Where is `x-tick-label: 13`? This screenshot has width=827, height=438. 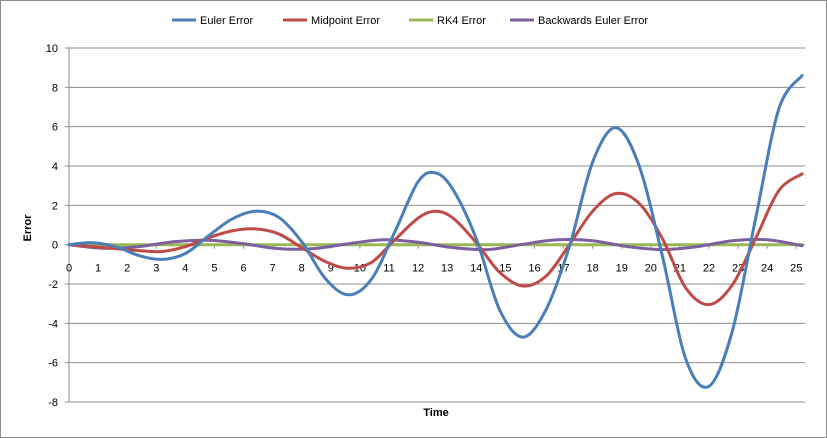 x-tick-label: 13 is located at coordinates (447, 269).